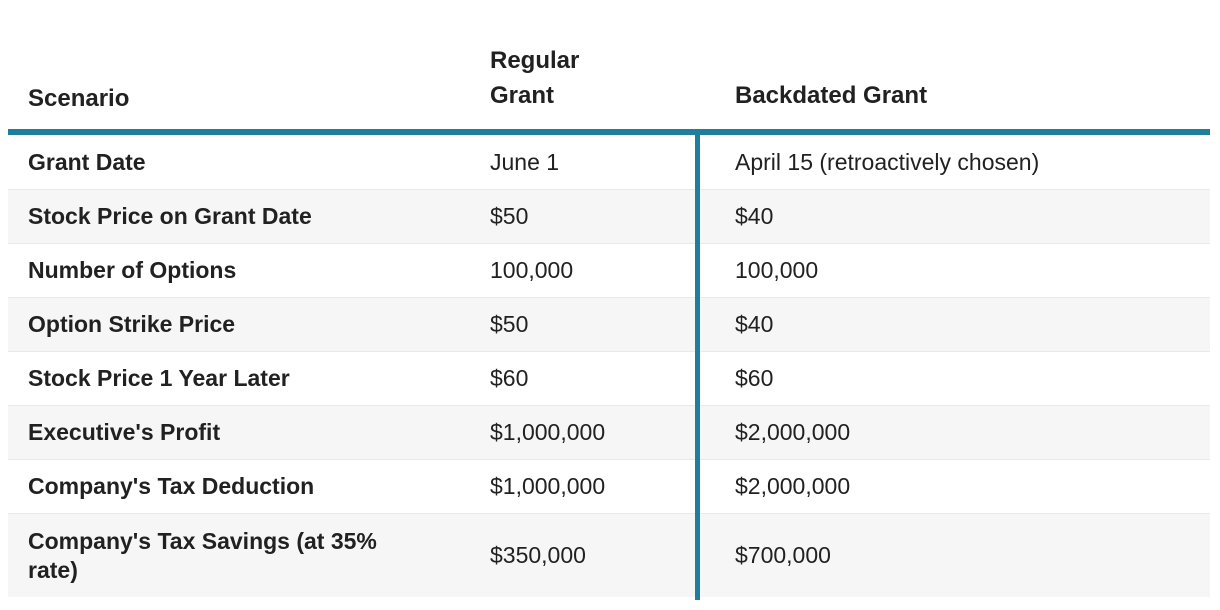 This screenshot has height=610, width=1220. I want to click on column-header-regular-grant-label: Regular Grant, so click(535, 78).